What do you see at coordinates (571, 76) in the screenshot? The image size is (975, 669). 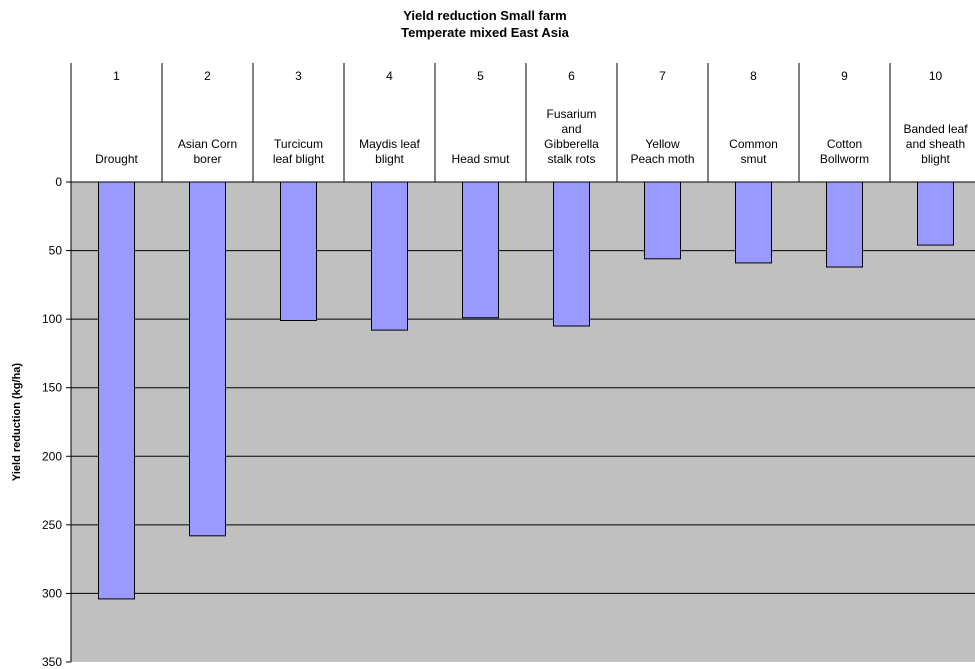 I see `category-number: 6` at bounding box center [571, 76].